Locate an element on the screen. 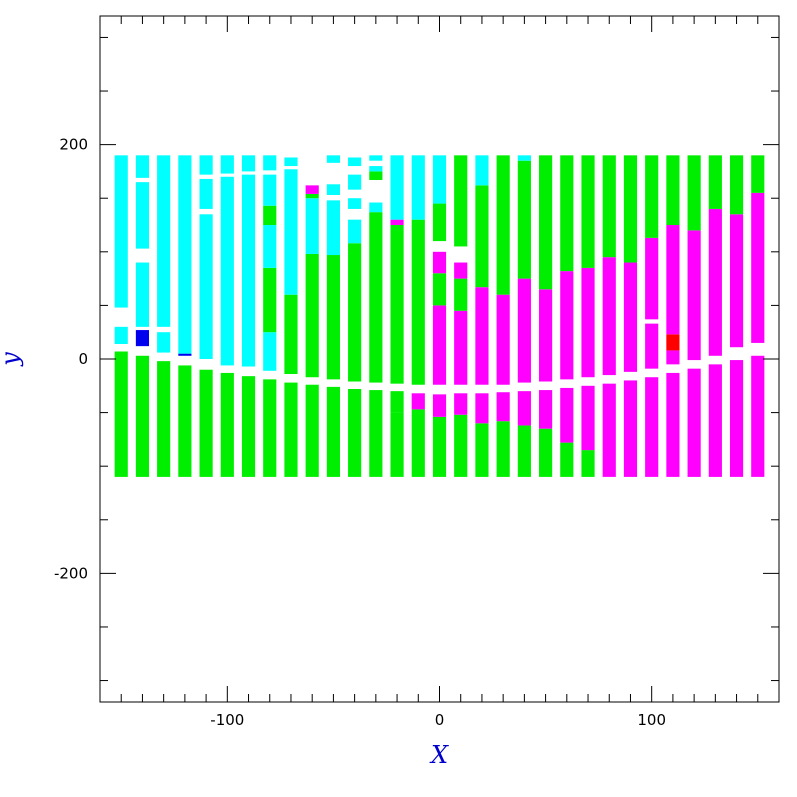 The image size is (797, 797). cell-col10-seg2 is located at coordinates (333, 228).